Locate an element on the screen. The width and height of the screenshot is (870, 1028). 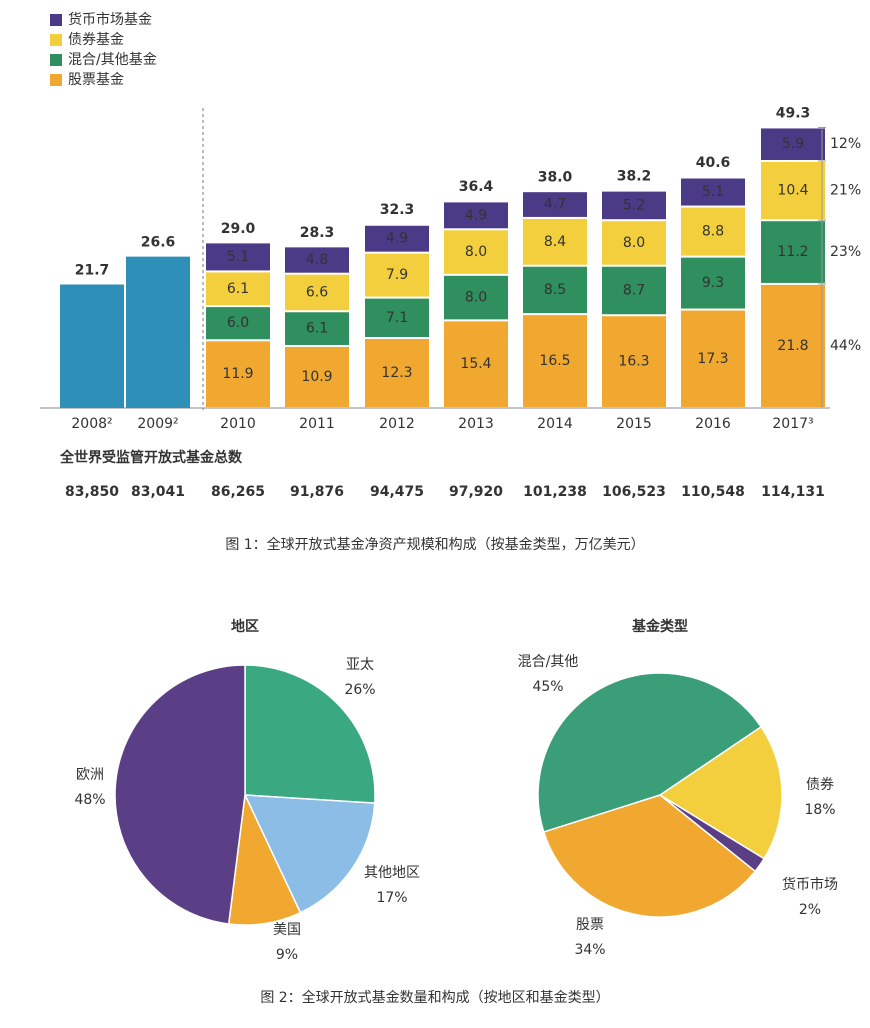
slice-value: 17% is located at coordinates (391, 898).